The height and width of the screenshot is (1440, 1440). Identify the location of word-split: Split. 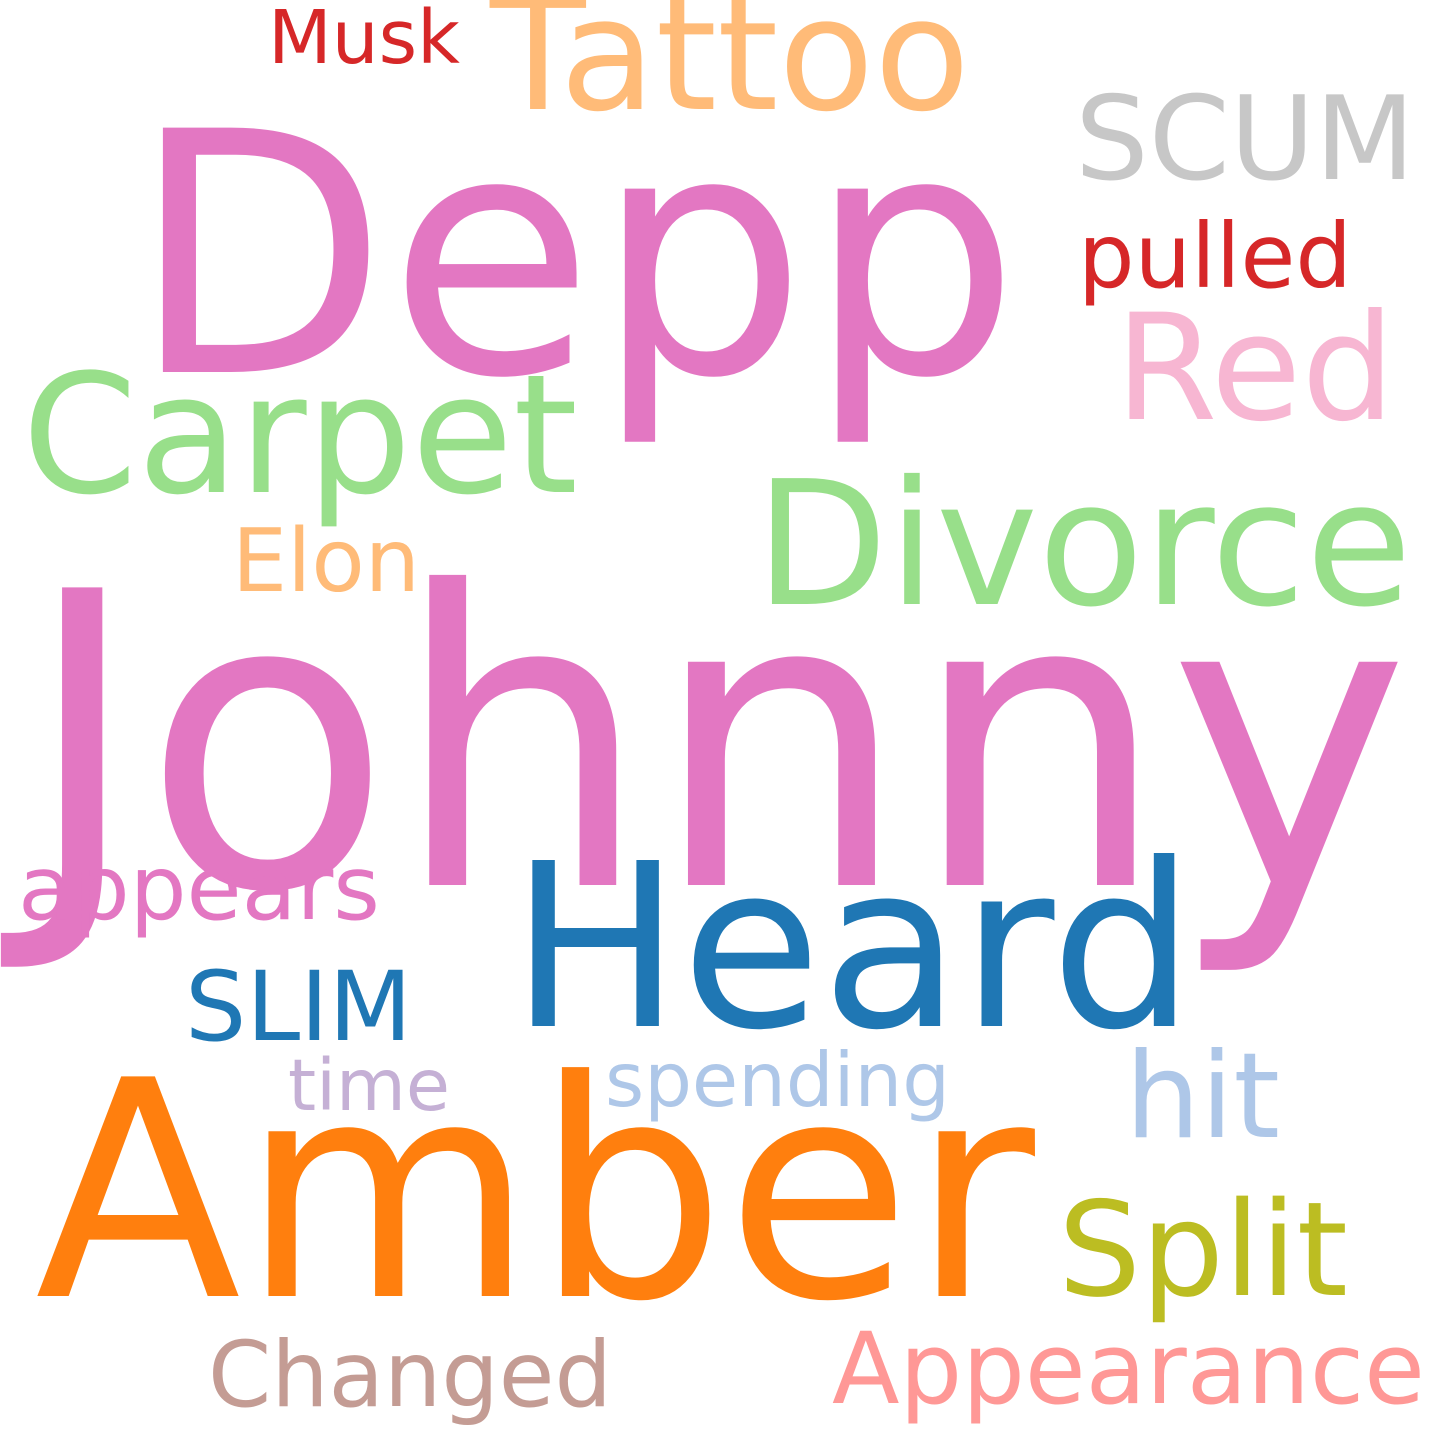
(1203, 1249).